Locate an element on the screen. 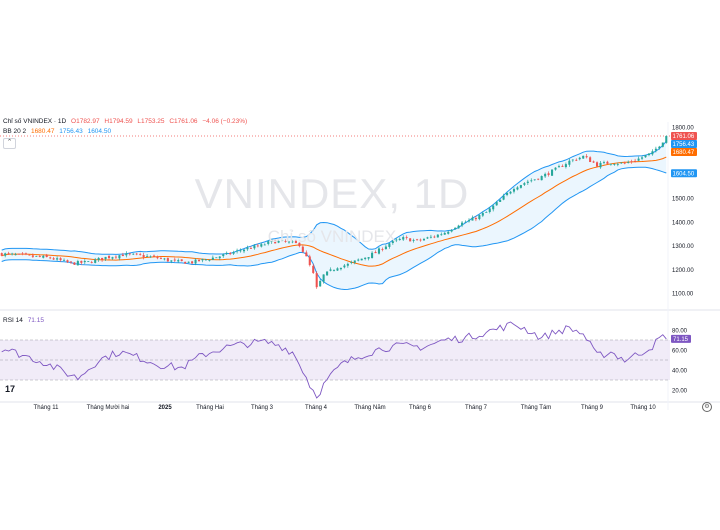 The image size is (720, 530). time-tick-label: Tháng 6 is located at coordinates (420, 408).